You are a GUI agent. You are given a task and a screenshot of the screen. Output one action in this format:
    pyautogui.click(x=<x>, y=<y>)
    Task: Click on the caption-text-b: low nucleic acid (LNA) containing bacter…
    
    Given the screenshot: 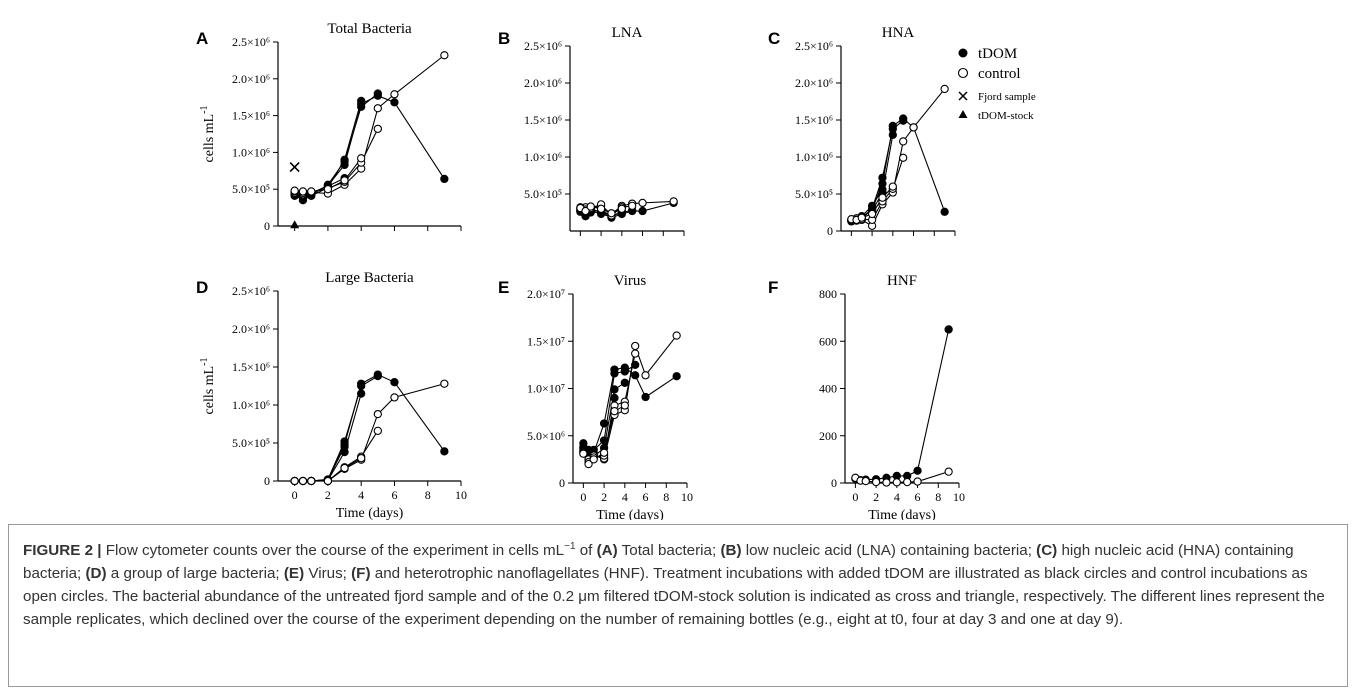 What is the action you would take?
    pyautogui.click(x=889, y=551)
    